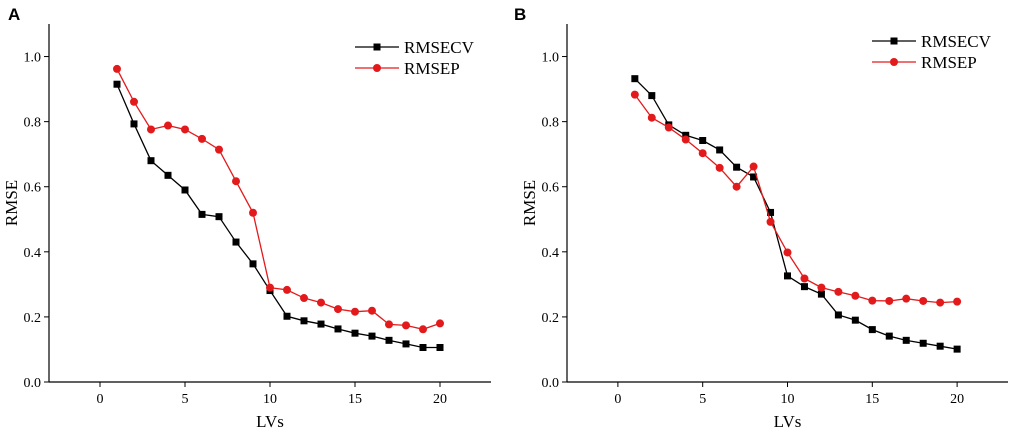  I want to click on x-tick-label: 0, so click(617, 399).